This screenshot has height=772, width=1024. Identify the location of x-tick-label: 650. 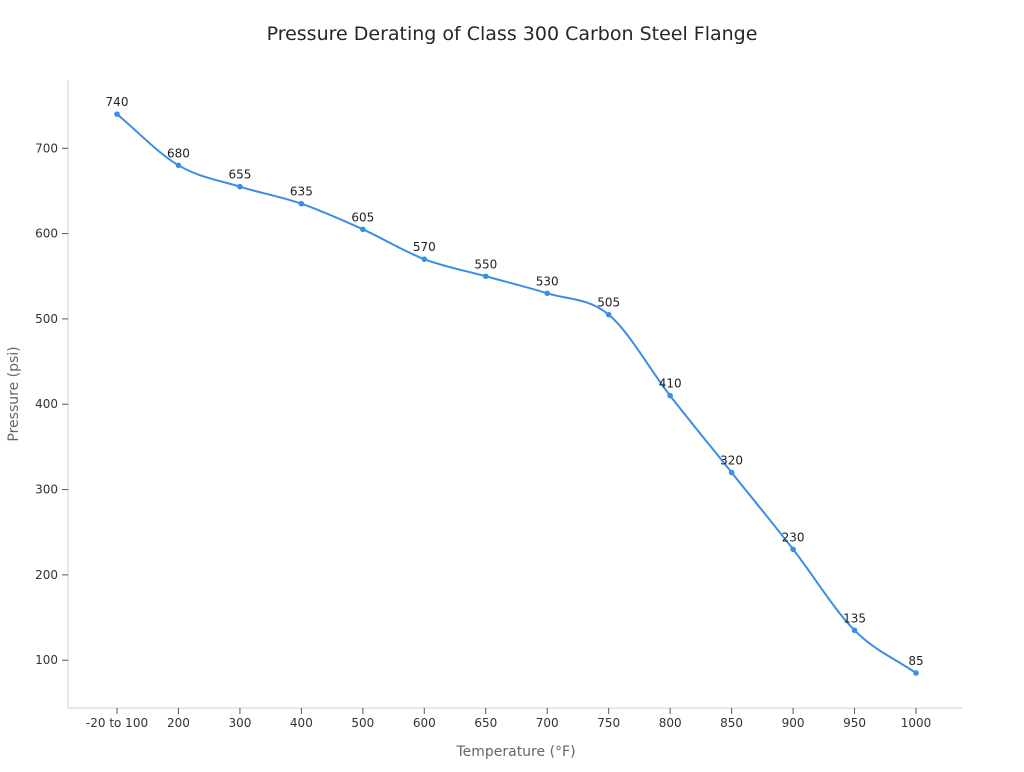
(485, 723).